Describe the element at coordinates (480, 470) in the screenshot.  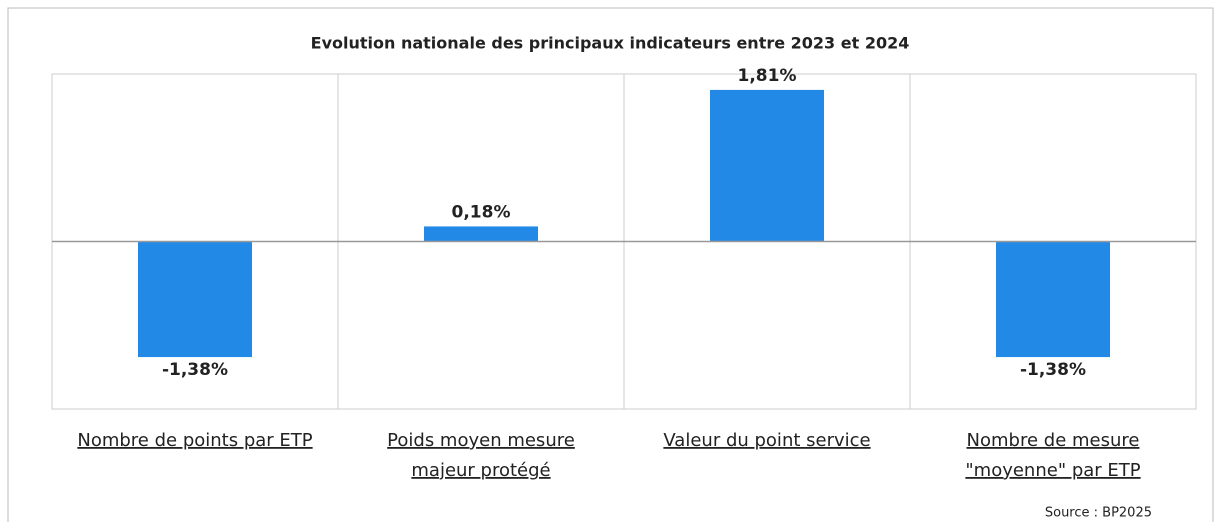
I see `category-label: majeur protégé` at that location.